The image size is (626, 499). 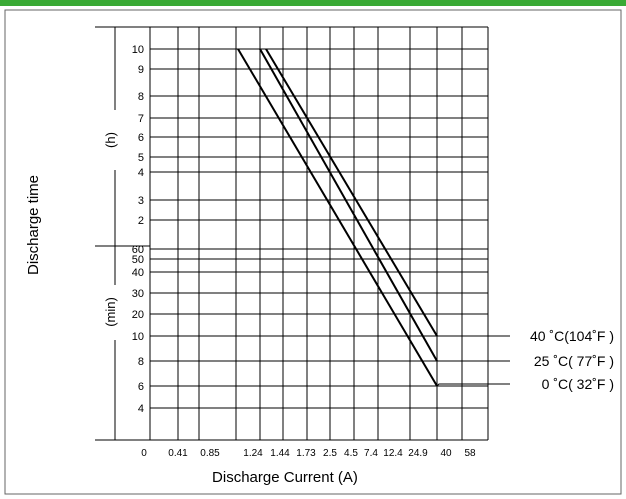 What do you see at coordinates (138, 273) in the screenshot?
I see `y-min-tick-label: 40` at bounding box center [138, 273].